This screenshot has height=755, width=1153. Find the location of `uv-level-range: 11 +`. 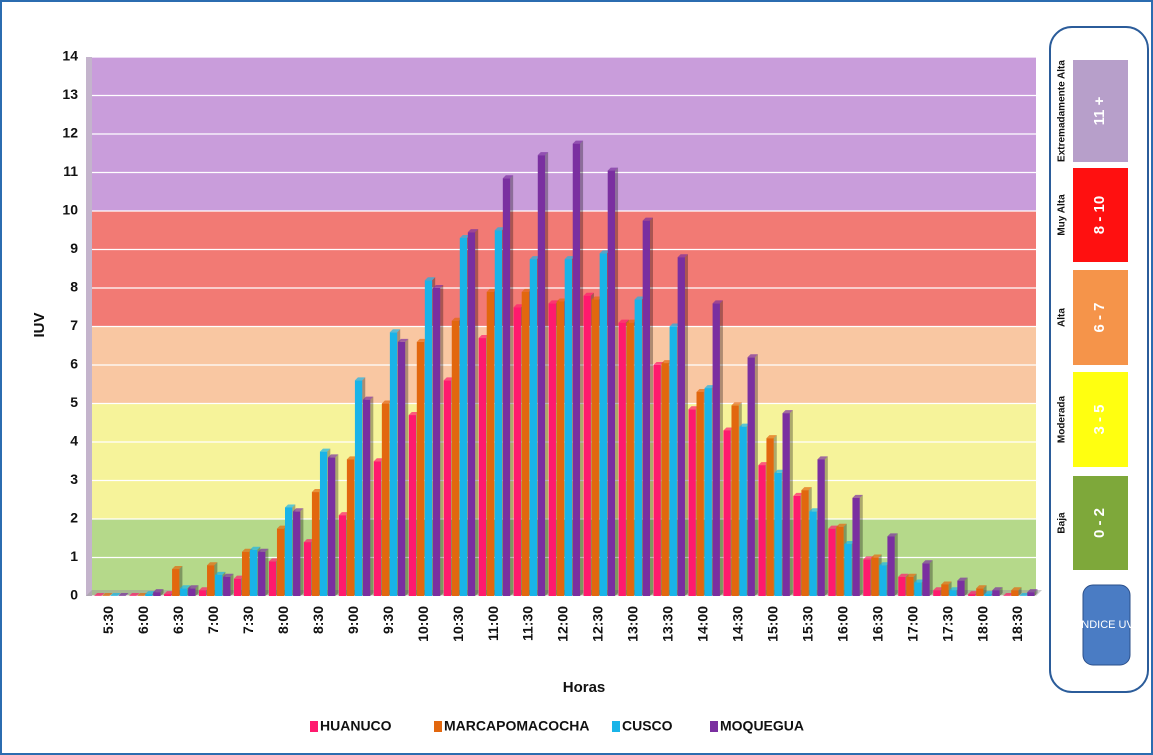

uv-level-range: 11 + is located at coordinates (1099, 110).